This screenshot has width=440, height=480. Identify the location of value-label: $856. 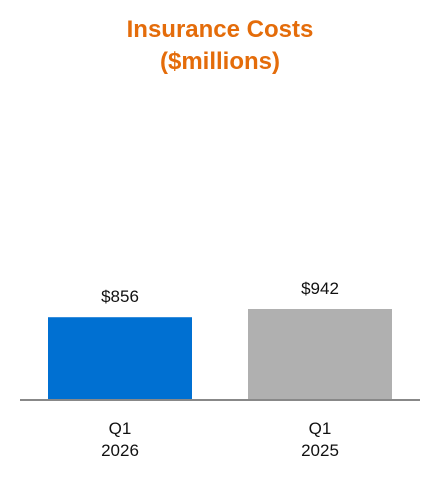
(120, 297).